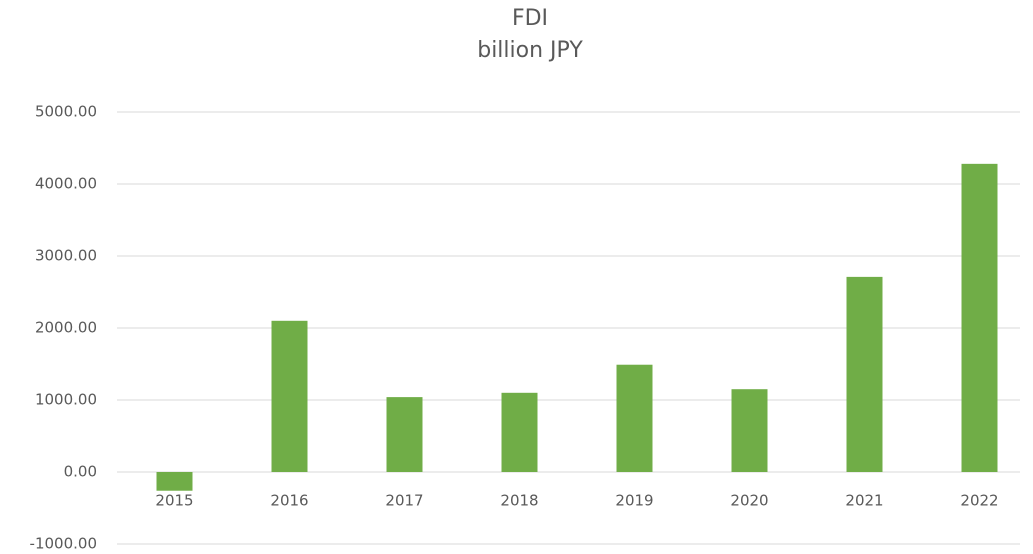 This screenshot has height=554, width=1033. Describe the element at coordinates (634, 501) in the screenshot. I see `x-tick-label: 2019` at that location.